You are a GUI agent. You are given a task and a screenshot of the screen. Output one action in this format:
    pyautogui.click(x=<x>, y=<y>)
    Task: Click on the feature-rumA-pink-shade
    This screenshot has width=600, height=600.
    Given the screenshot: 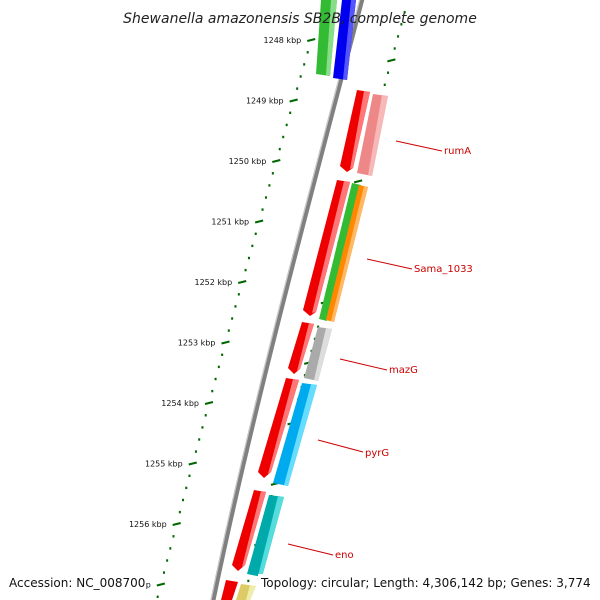 What is the action you would take?
    pyautogui.click(x=378, y=135)
    